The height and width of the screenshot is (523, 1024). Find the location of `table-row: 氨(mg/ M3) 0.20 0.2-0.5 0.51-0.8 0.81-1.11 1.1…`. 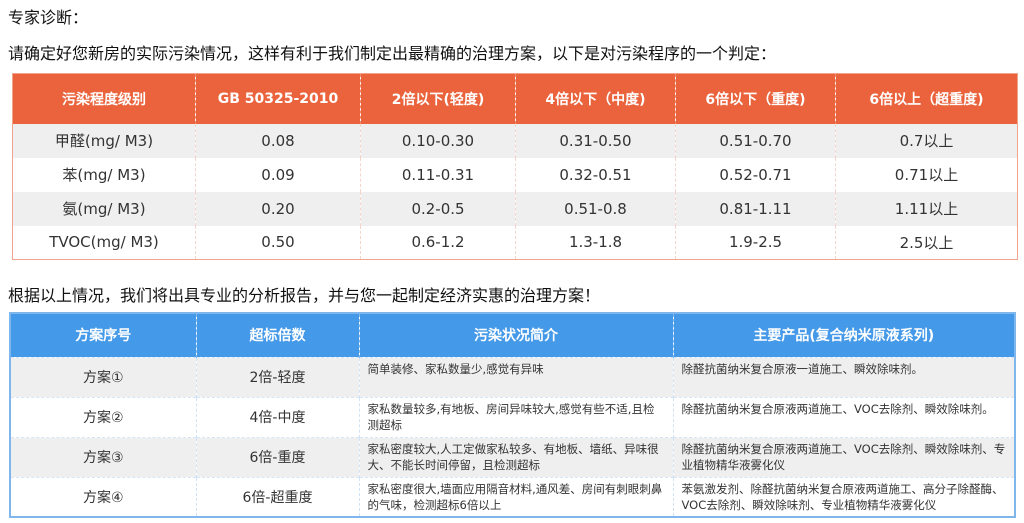

table-row: 氨(mg/ M3) 0.20 0.2-0.5 0.51-0.8 0.81-1.11 1.1… is located at coordinates (515, 208).